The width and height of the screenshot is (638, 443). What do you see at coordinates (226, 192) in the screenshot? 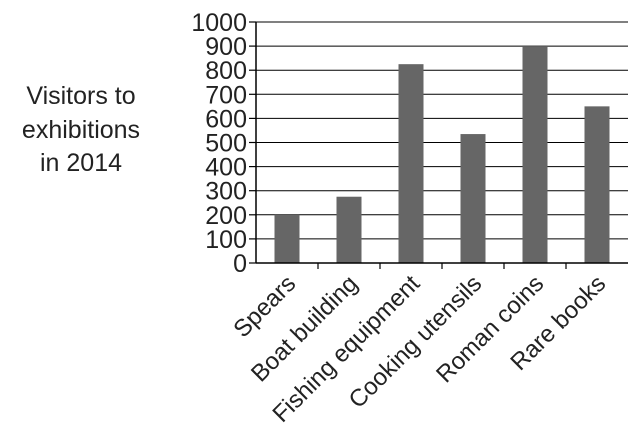
I see `y-tick-label: 300` at bounding box center [226, 192].